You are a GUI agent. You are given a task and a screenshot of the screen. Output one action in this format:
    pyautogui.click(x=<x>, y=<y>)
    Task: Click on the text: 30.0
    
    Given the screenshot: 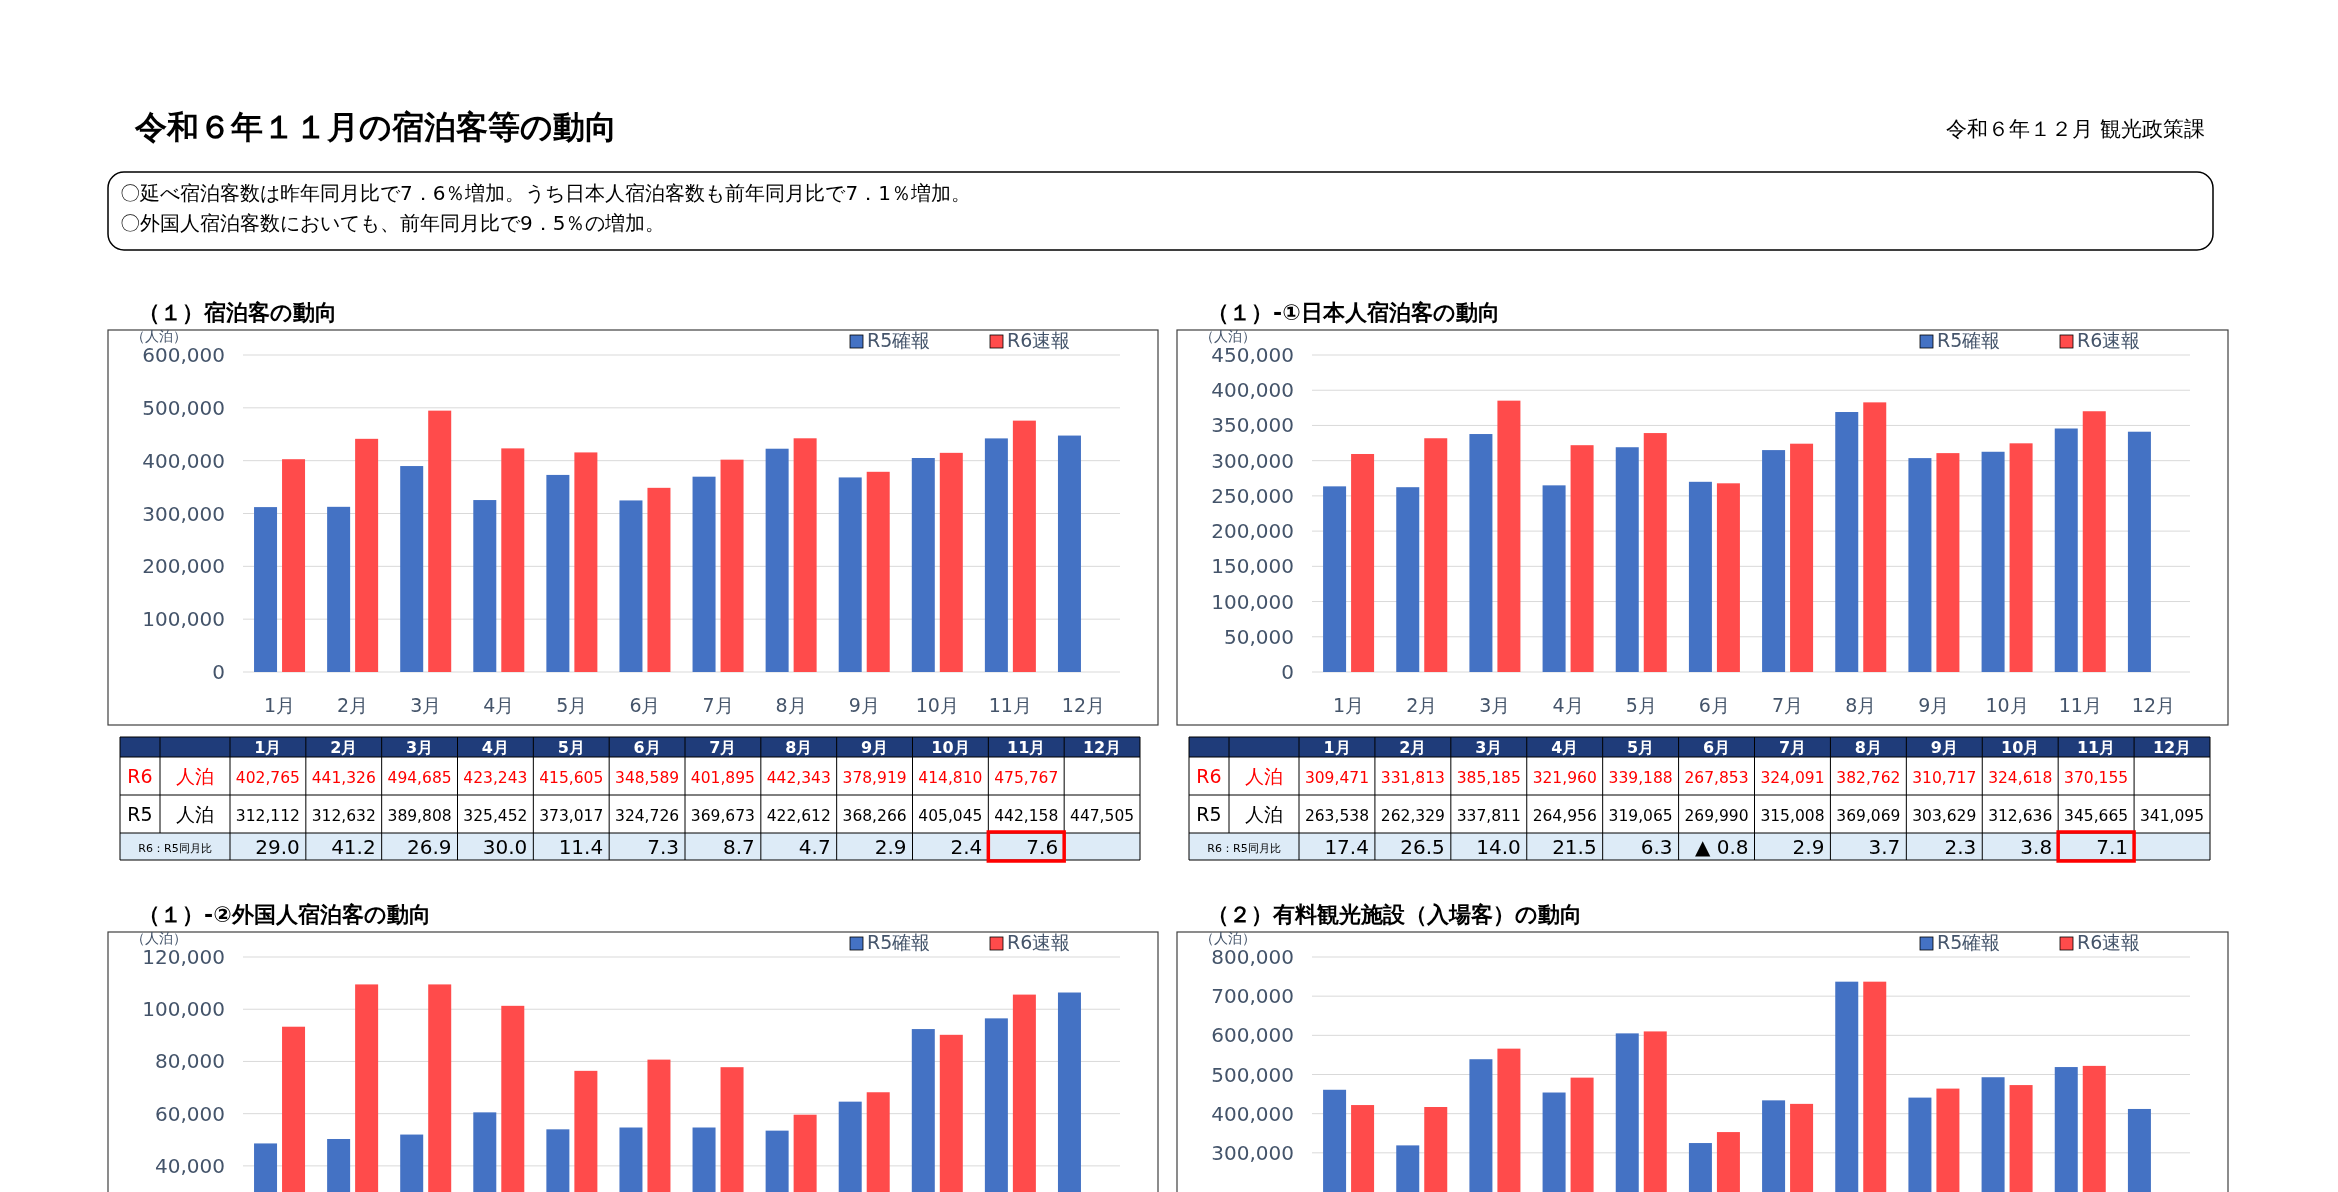 What is the action you would take?
    pyautogui.click(x=505, y=847)
    